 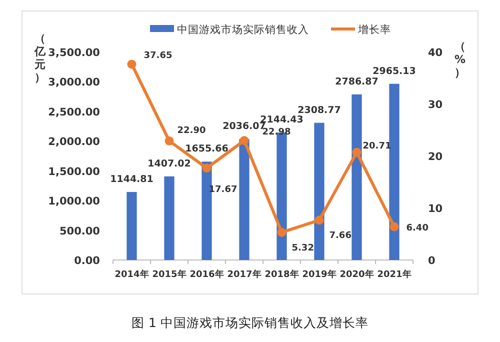 What do you see at coordinates (169, 164) in the screenshot?
I see `data-label: 1407.02` at bounding box center [169, 164].